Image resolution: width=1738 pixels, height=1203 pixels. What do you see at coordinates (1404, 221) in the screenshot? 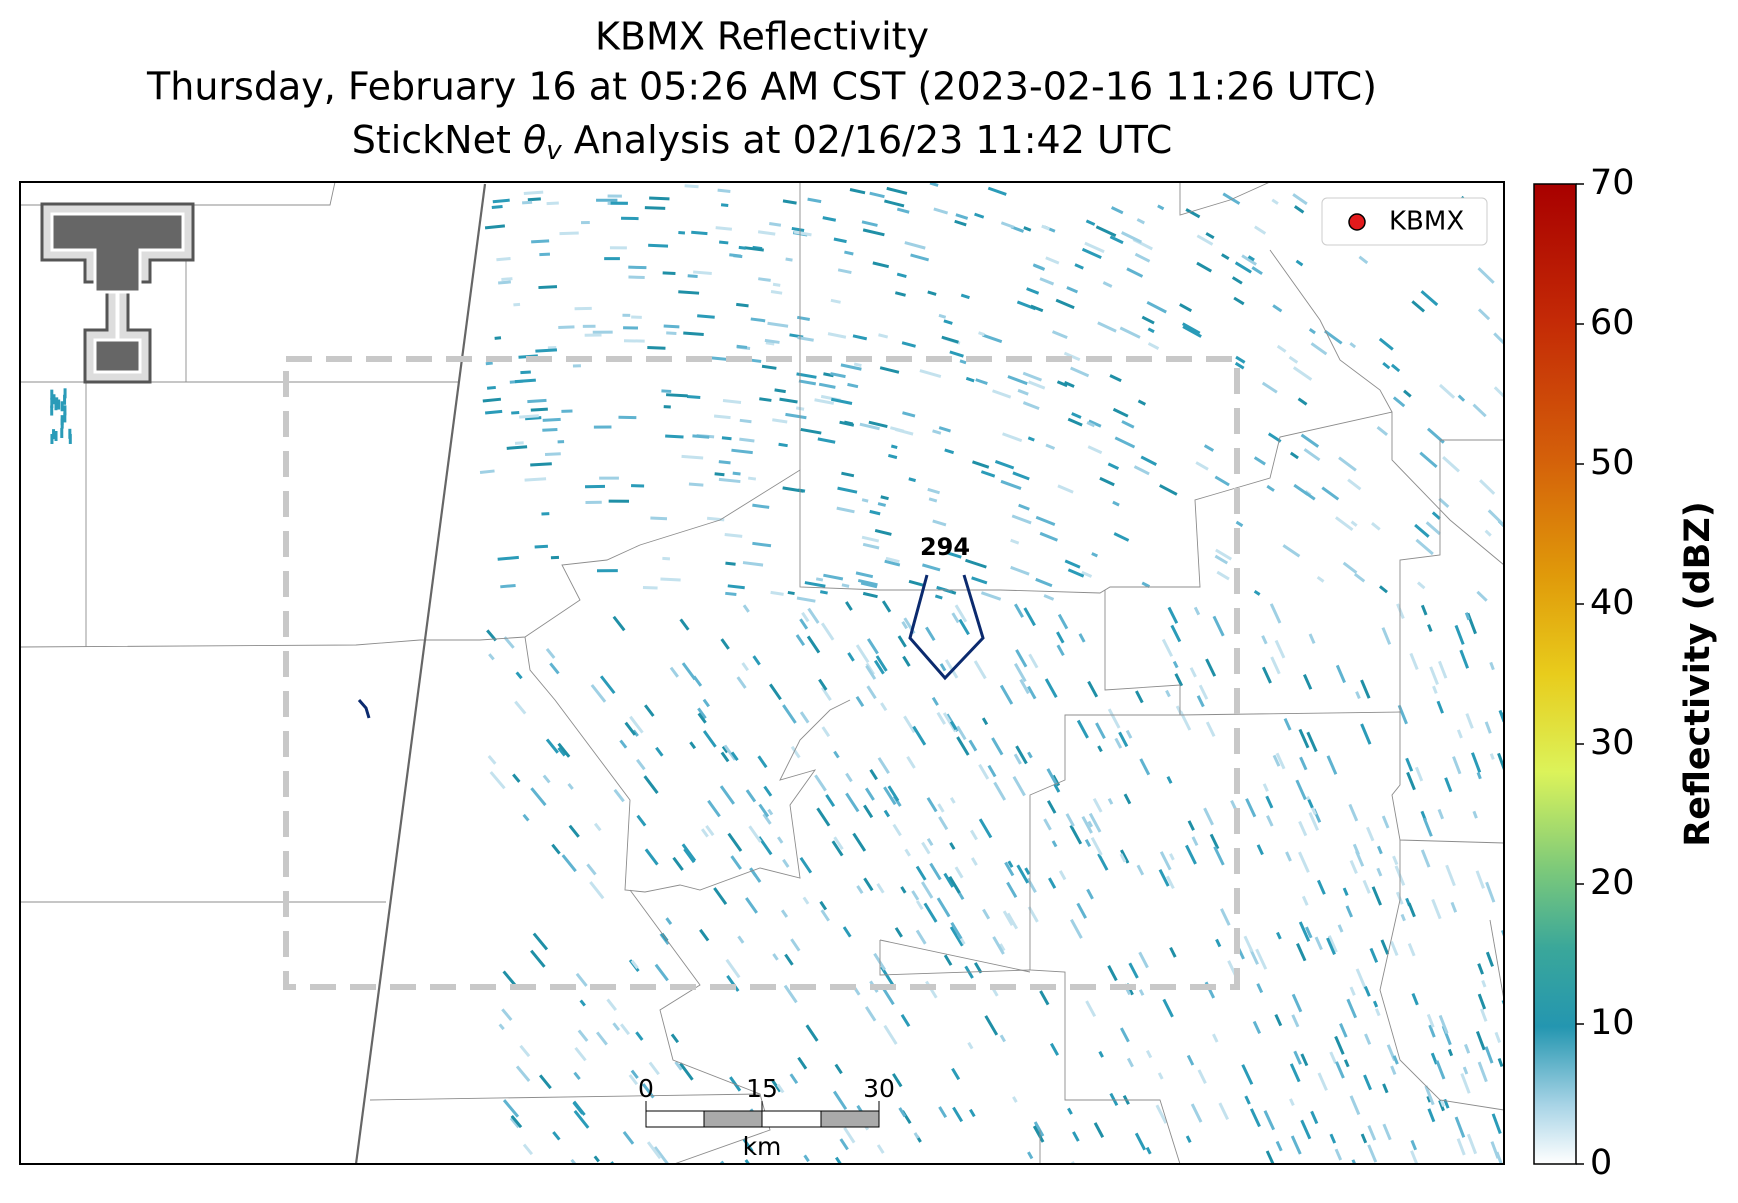
I see `legend-box` at bounding box center [1404, 221].